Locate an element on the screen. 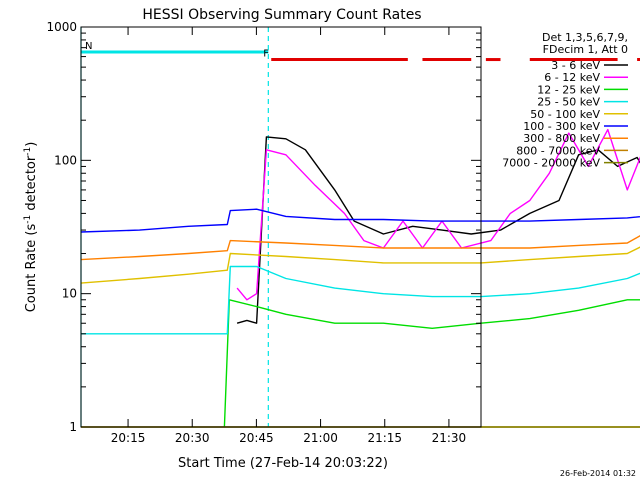  legend-label-5: 100 - 300 keV is located at coordinates (561, 126).